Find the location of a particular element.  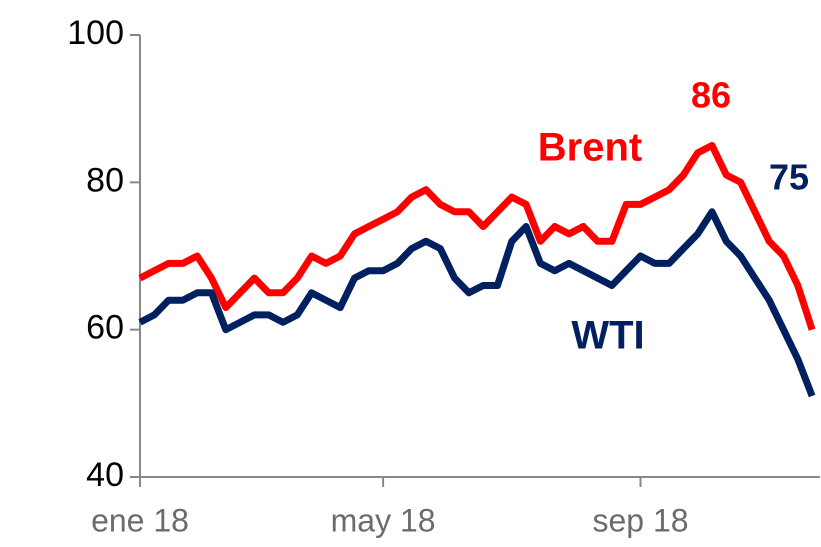

annotation: 86 is located at coordinates (711, 95).